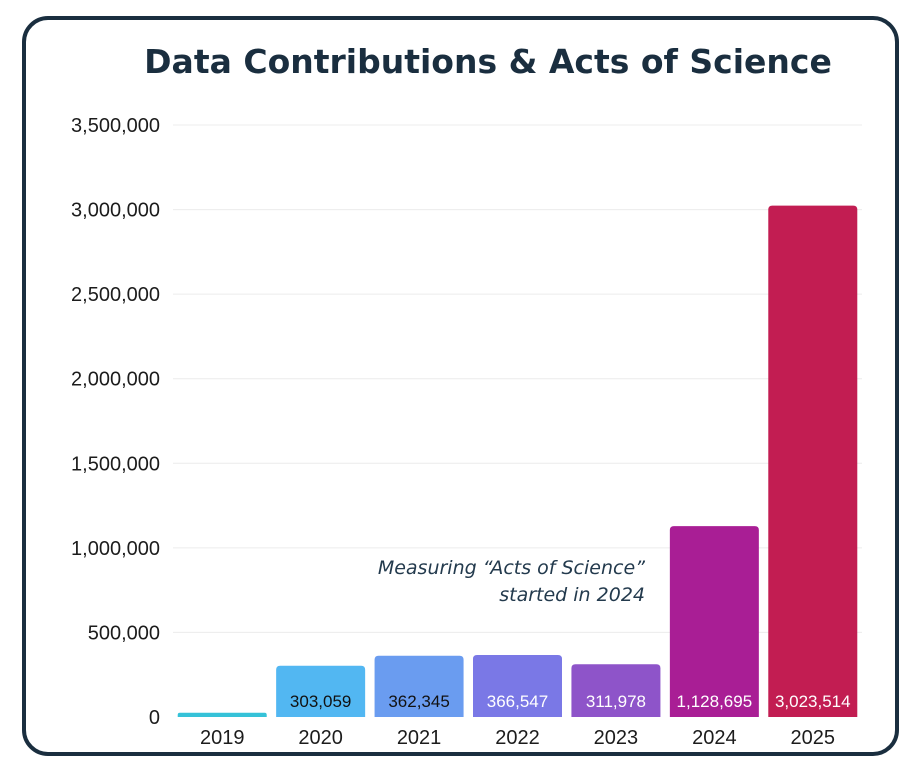  I want to click on x-tick-label-2020: 2020, so click(320, 738).